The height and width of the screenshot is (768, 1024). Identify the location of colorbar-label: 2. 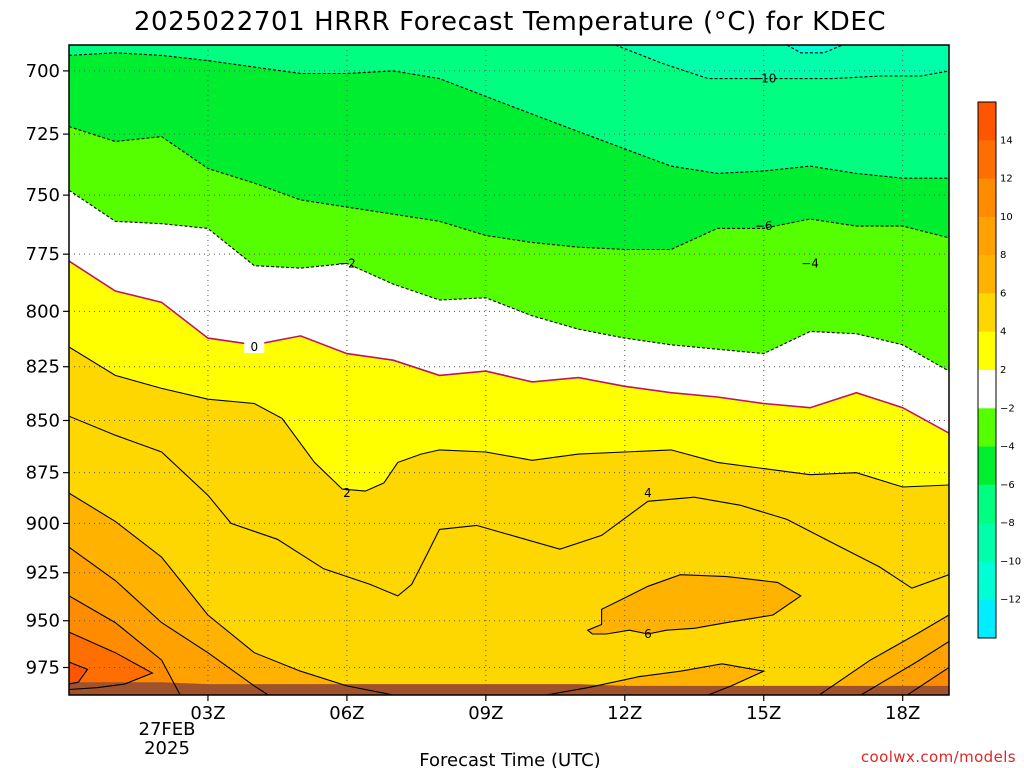
(1003, 370).